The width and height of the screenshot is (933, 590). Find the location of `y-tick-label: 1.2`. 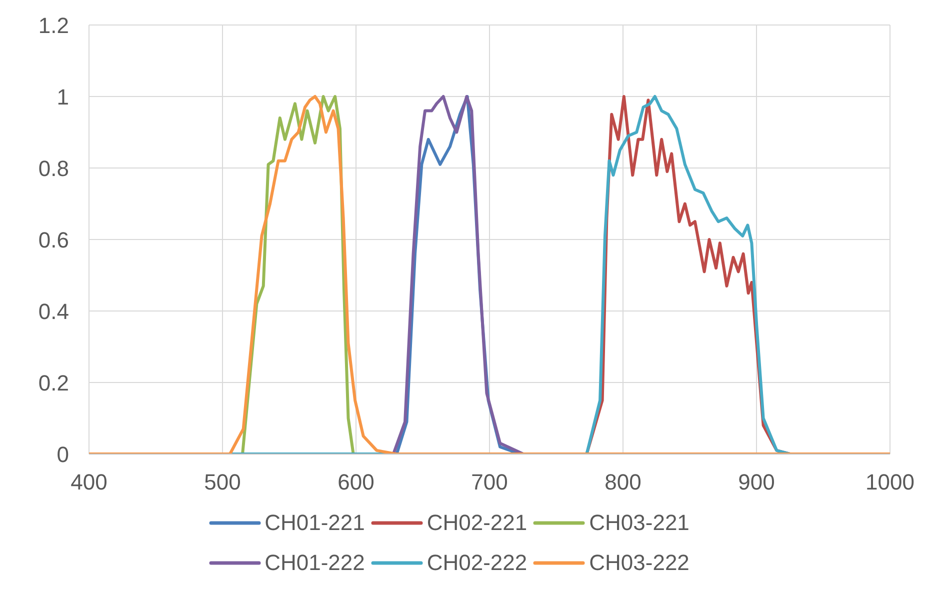

y-tick-label: 1.2 is located at coordinates (53, 25).